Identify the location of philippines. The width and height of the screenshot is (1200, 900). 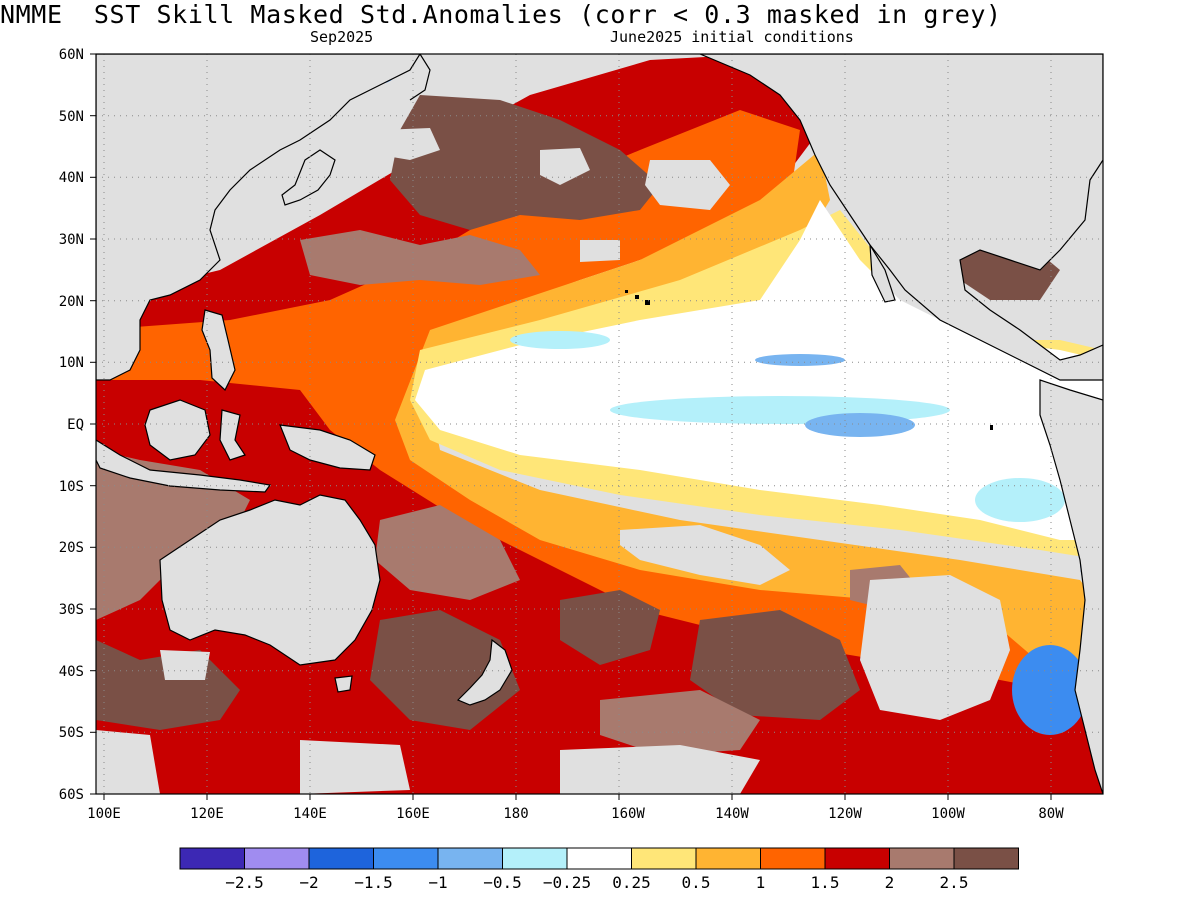
(218, 350).